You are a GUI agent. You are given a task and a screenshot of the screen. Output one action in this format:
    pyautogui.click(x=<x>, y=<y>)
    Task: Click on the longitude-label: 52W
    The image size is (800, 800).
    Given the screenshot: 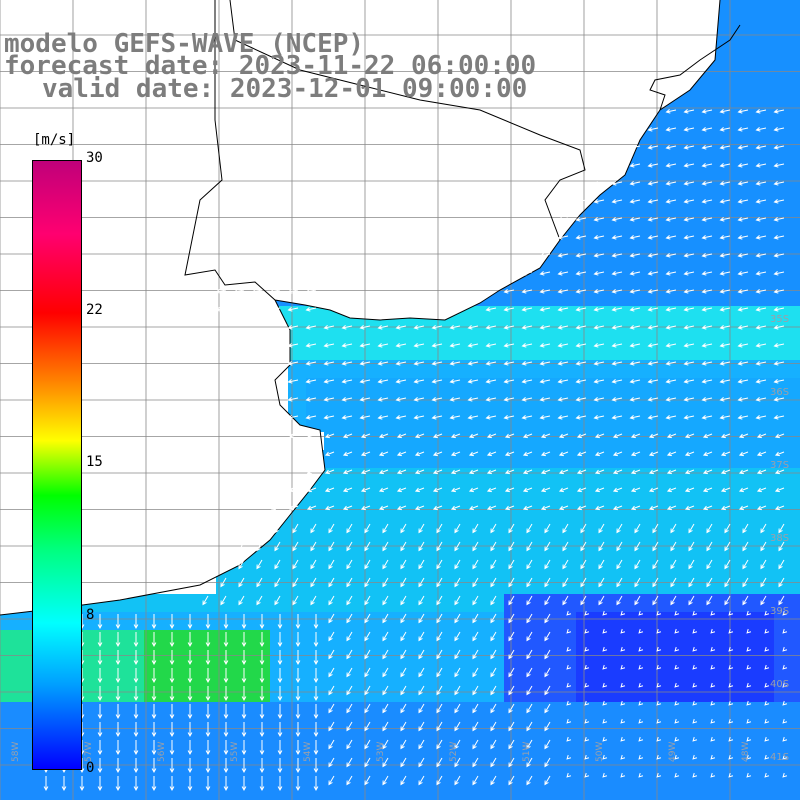 What is the action you would take?
    pyautogui.click(x=454, y=752)
    